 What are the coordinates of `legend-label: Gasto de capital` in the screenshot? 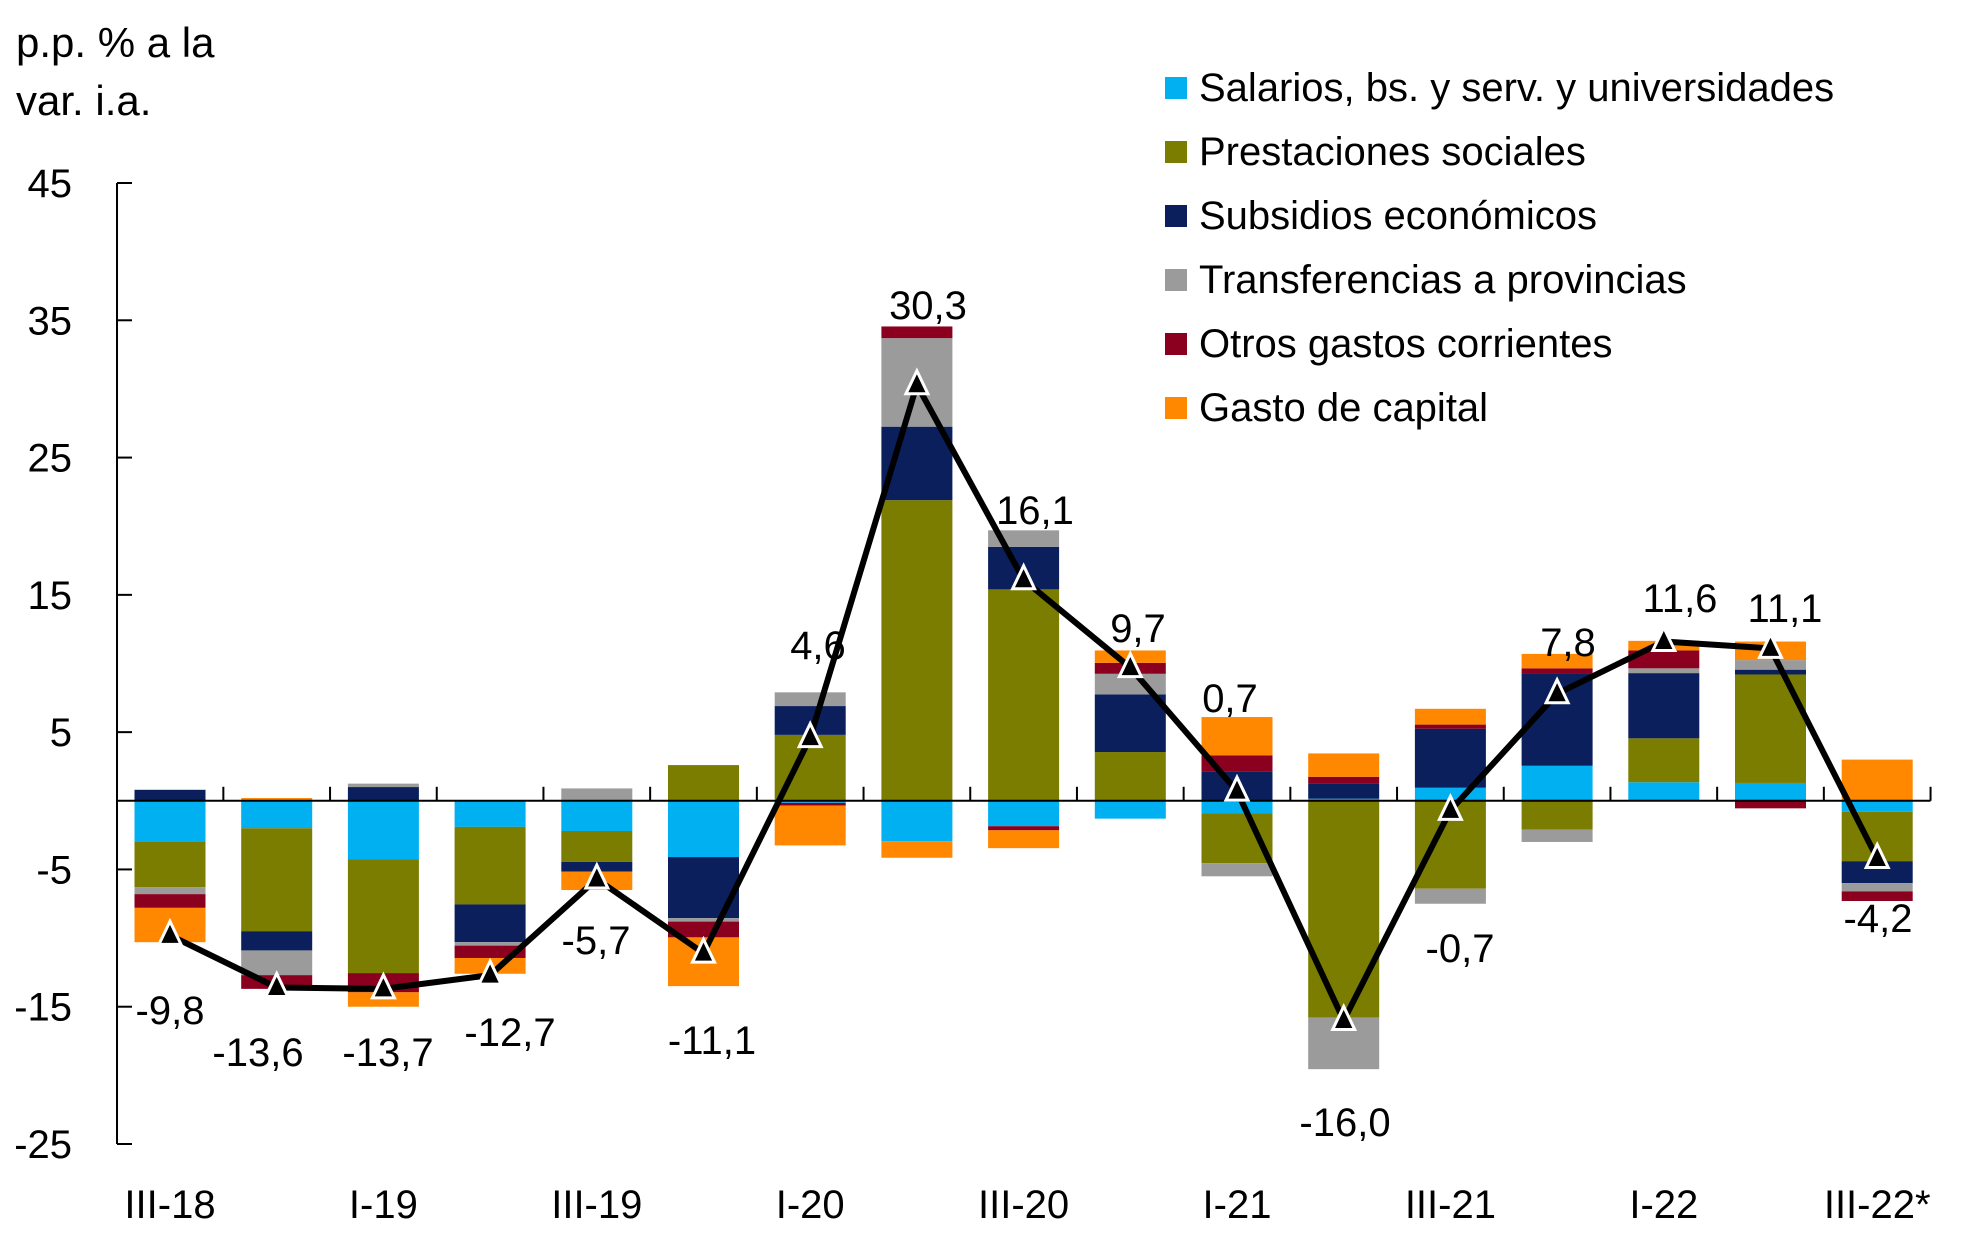 It's located at (1344, 407).